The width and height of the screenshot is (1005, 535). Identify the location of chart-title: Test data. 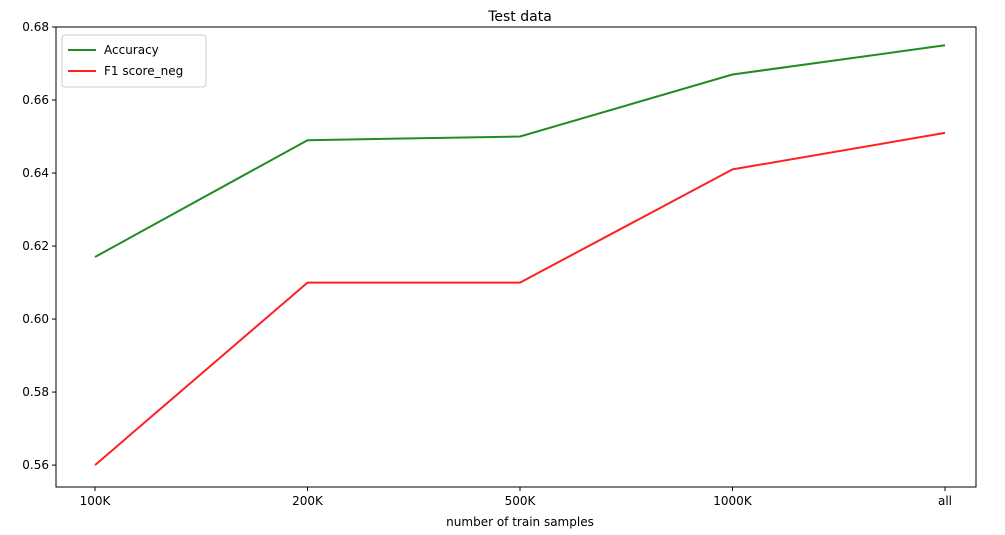
(519, 17).